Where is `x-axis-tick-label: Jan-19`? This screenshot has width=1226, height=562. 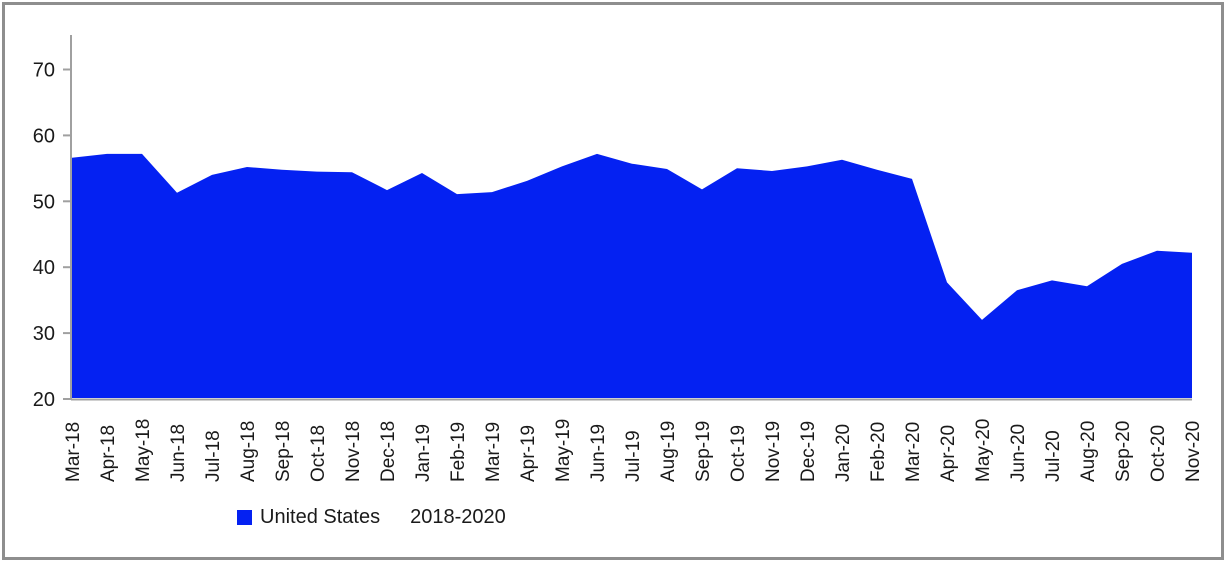
x-axis-tick-label: Jan-19 is located at coordinates (423, 453).